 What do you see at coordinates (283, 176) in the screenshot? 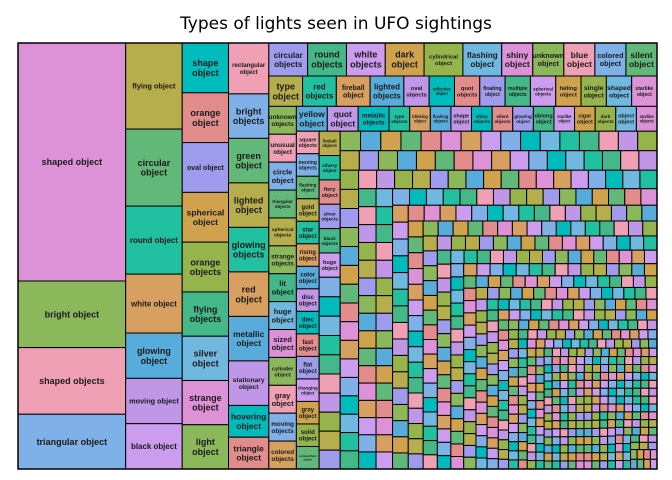
I see `tile-label: circle object` at bounding box center [283, 176].